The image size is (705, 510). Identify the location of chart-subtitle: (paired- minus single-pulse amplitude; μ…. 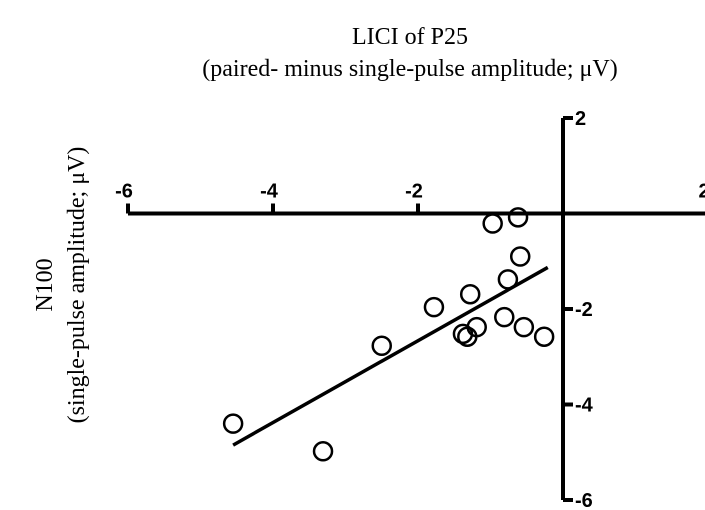
(409, 69).